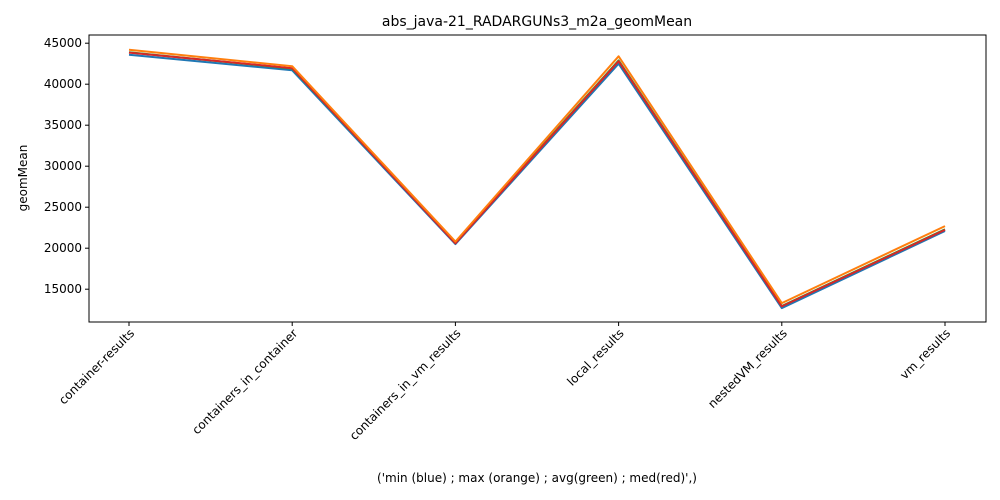 The height and width of the screenshot is (500, 1000). I want to click on y-tick-label: 45000, so click(63, 43).